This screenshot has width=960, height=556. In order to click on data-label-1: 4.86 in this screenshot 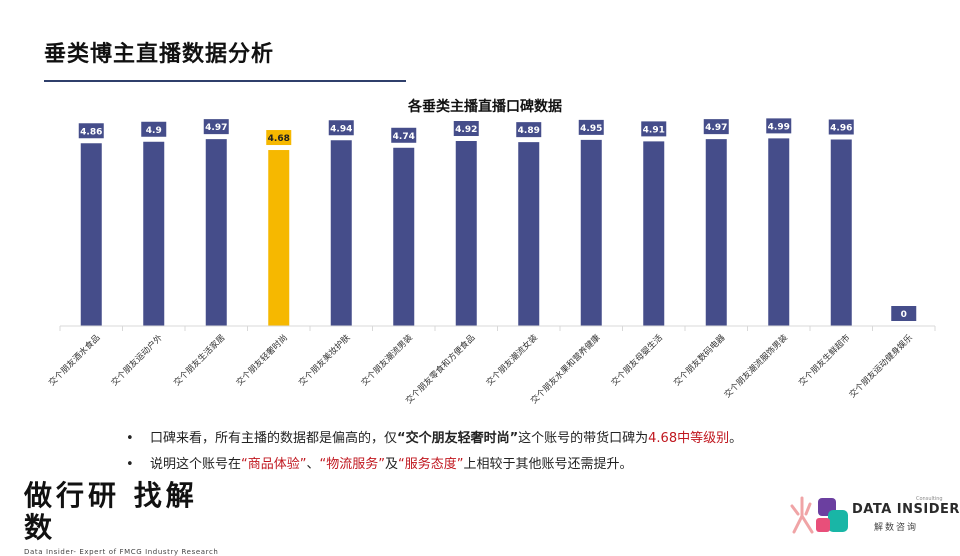, I will do `click(91, 132)`.